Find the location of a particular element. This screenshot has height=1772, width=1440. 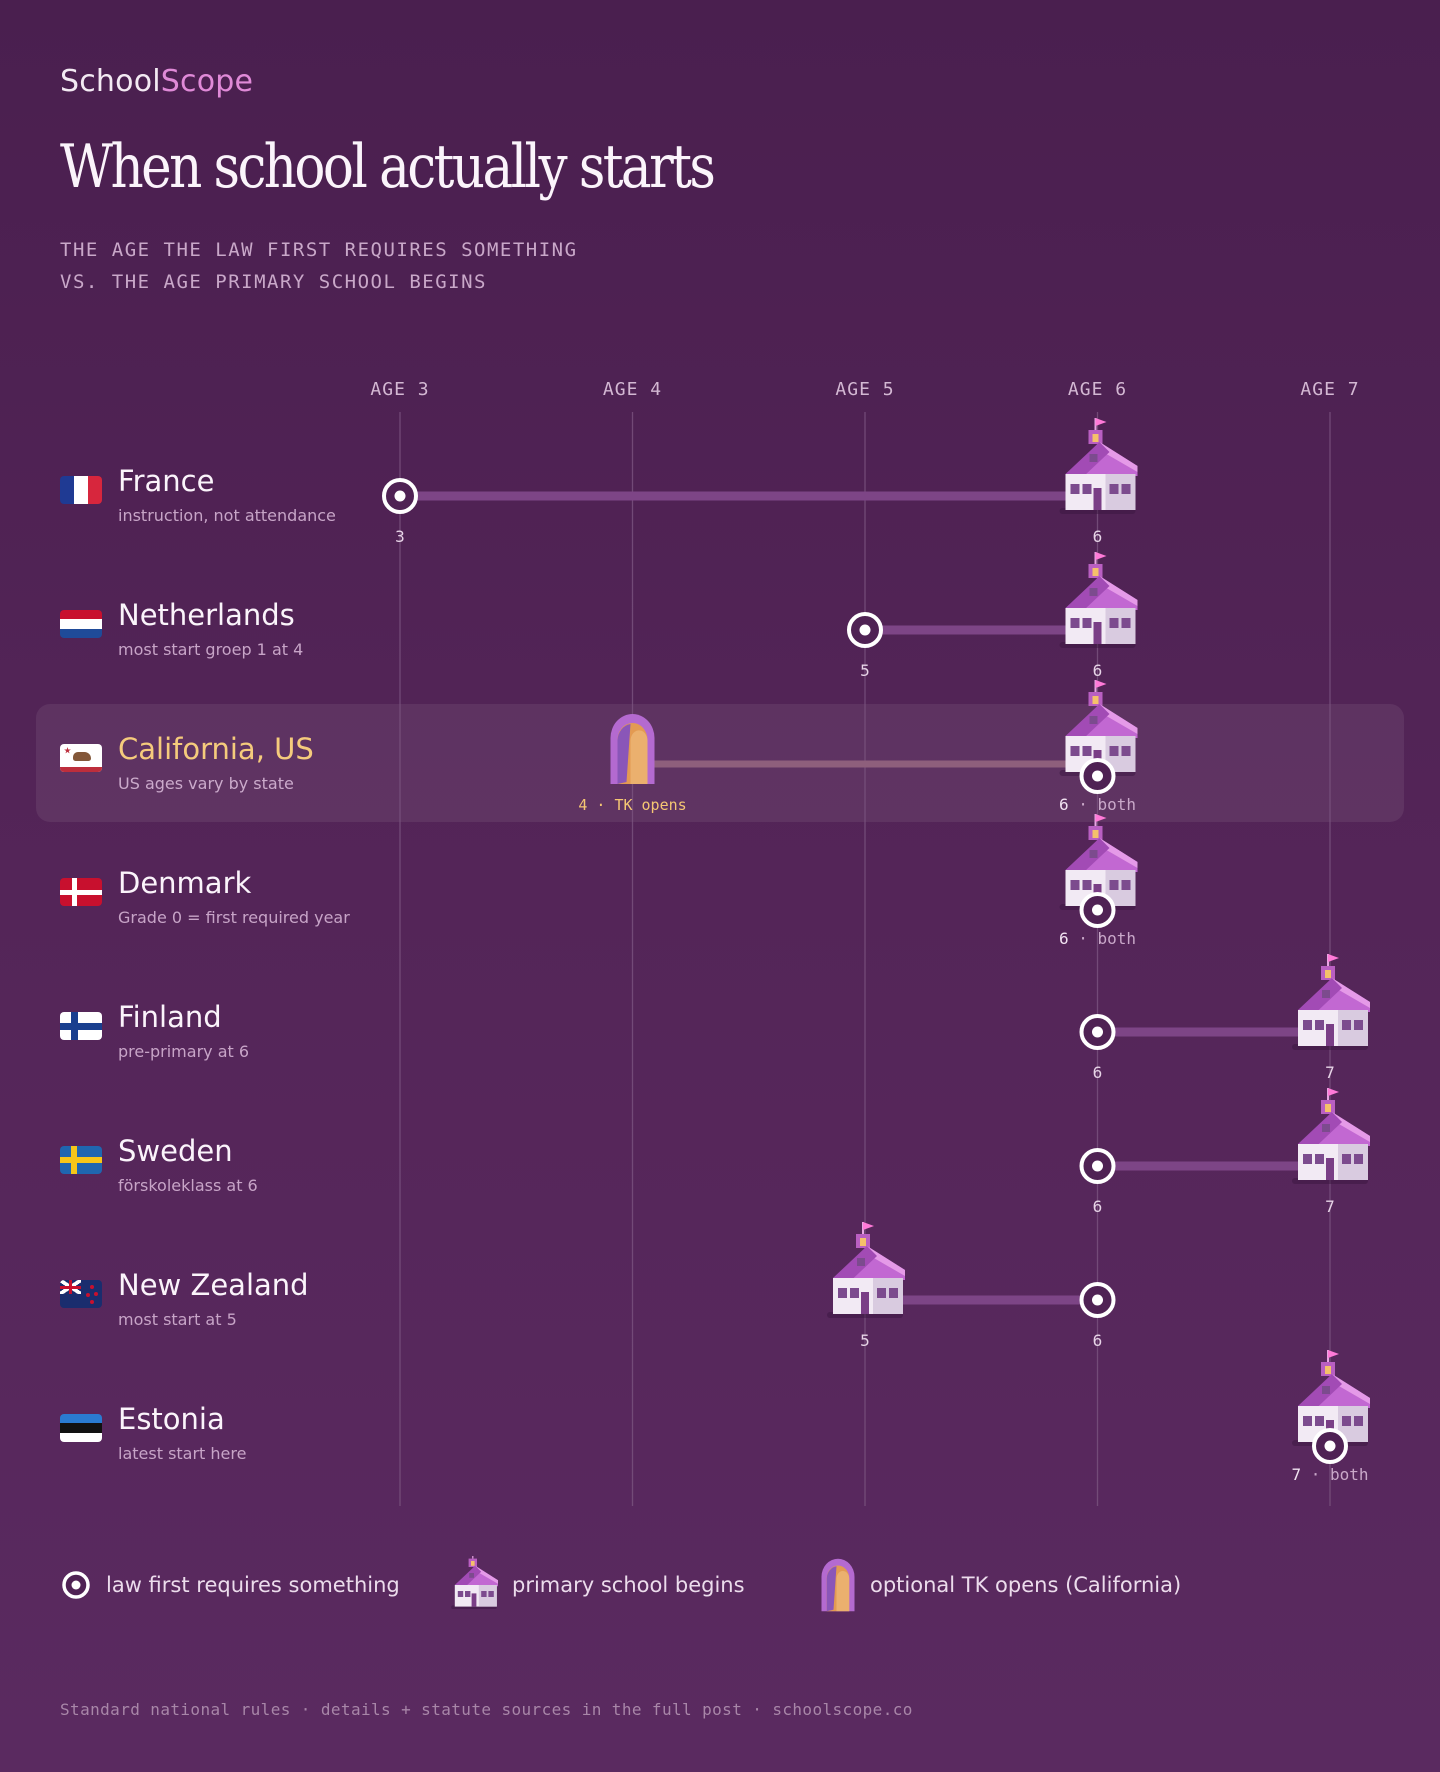

both-label-age: 6 is located at coordinates (1064, 938).